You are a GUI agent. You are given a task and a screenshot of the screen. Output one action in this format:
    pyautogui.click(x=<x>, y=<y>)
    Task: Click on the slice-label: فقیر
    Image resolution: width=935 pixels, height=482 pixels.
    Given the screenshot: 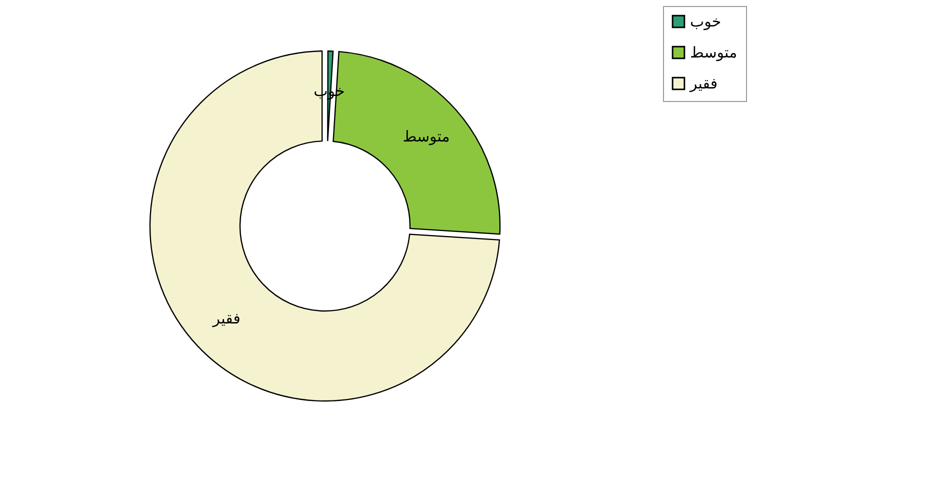 What is the action you would take?
    pyautogui.click(x=226, y=318)
    